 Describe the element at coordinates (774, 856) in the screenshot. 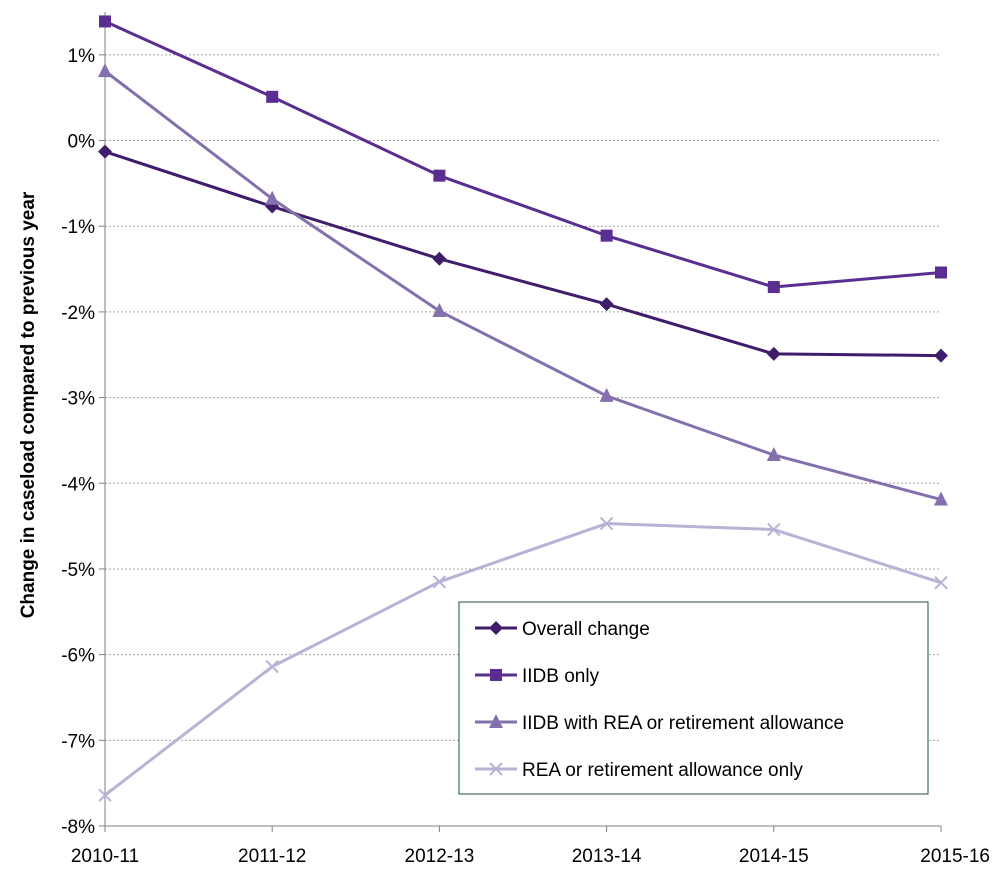

I see `x-tick-label: 2014-15` at that location.